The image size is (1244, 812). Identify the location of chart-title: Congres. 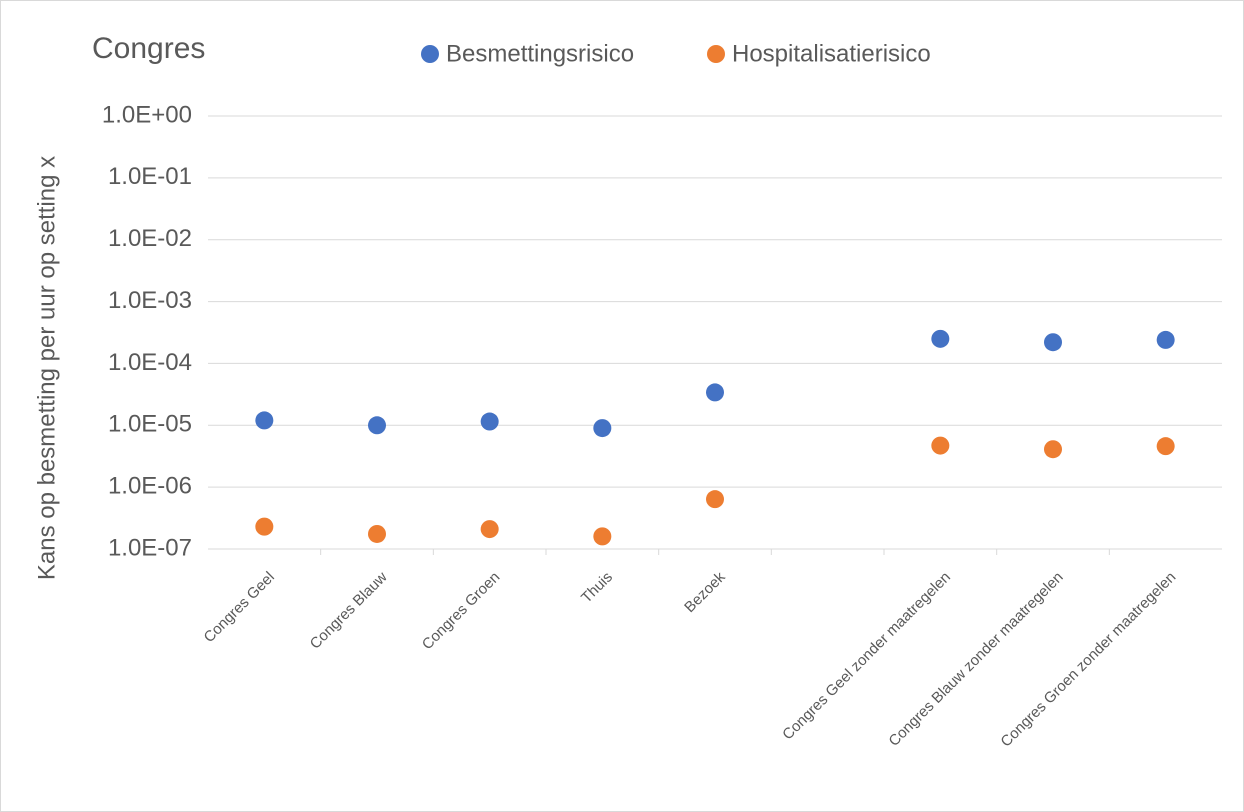
(148, 48).